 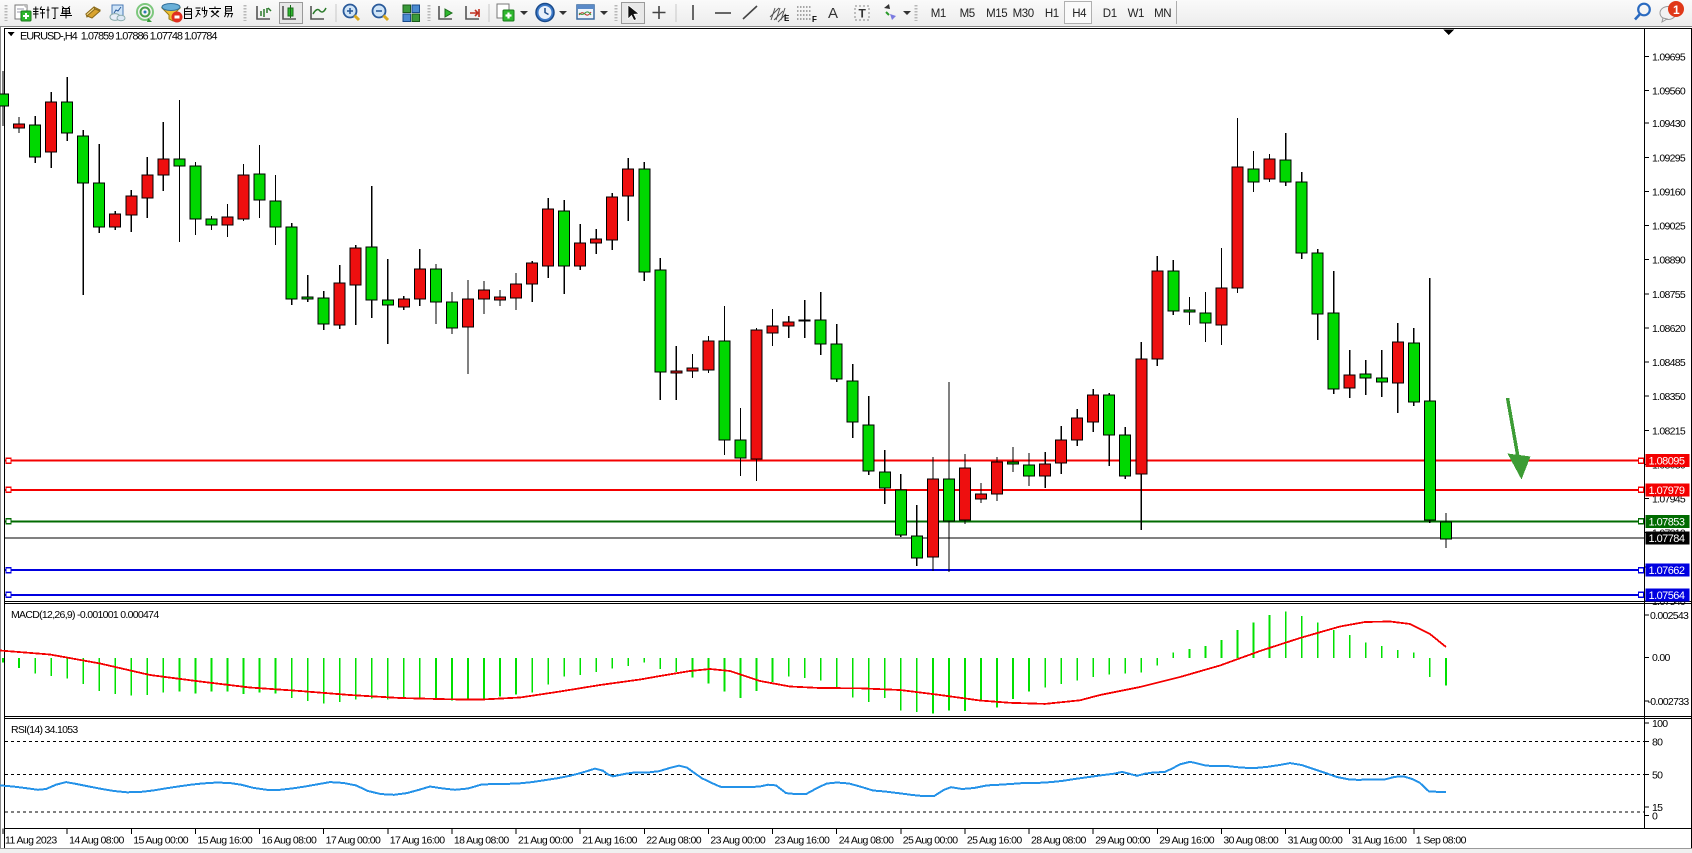 What do you see at coordinates (545, 841) in the screenshot?
I see `svg-text: 21 Aug 00:00` at bounding box center [545, 841].